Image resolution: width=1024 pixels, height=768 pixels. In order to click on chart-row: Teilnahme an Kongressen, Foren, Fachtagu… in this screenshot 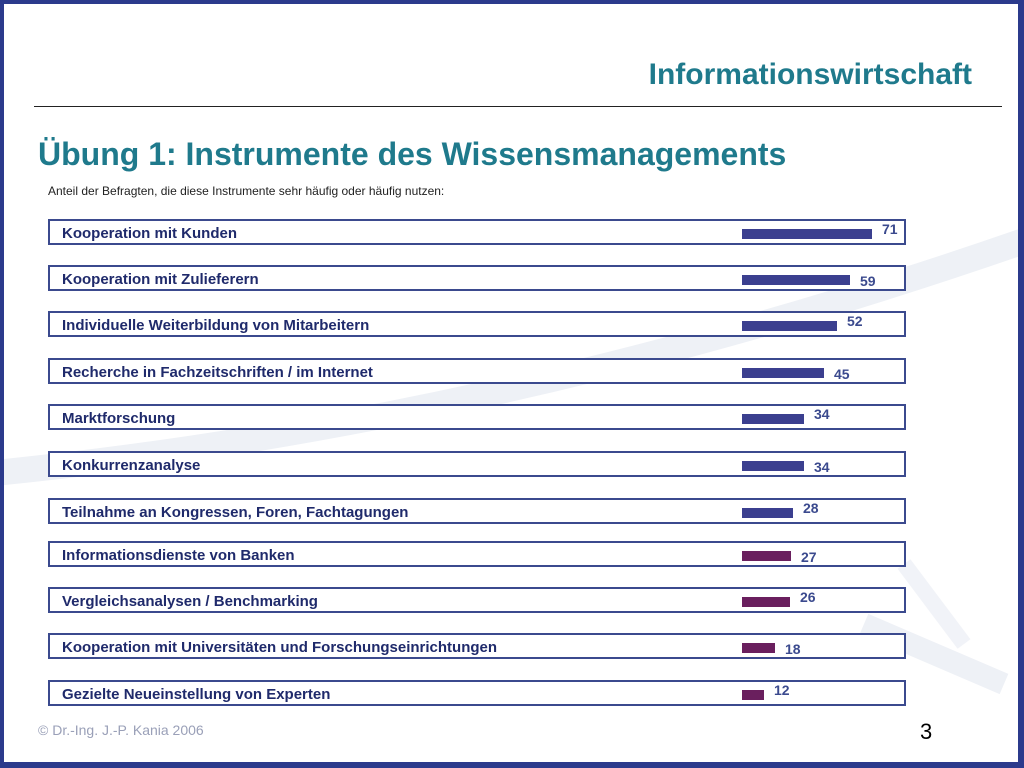, I will do `click(477, 511)`.